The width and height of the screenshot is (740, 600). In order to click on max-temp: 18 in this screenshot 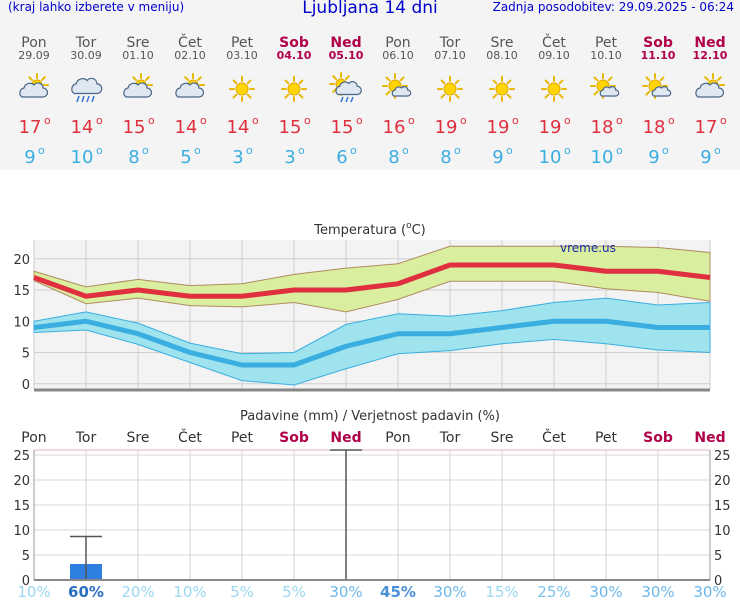, I will do `click(602, 127)`.